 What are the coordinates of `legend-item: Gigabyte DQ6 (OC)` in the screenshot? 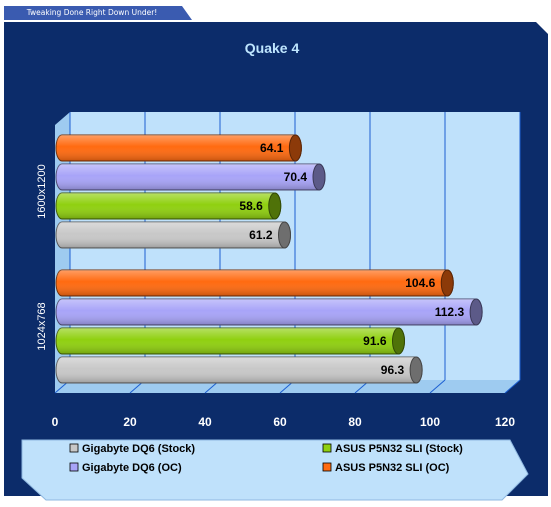 It's located at (125, 468).